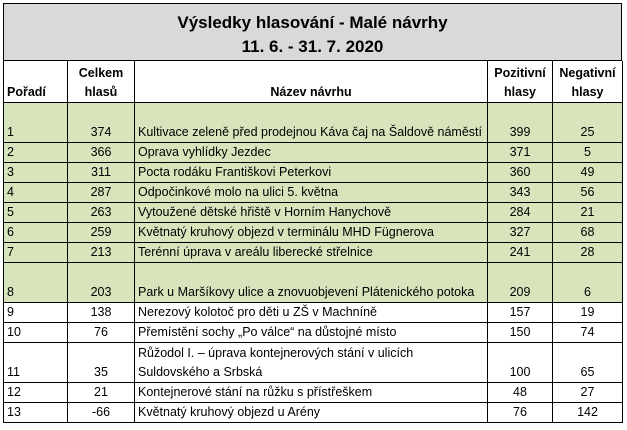  What do you see at coordinates (520, 232) in the screenshot?
I see `positive-votes-cell: 327` at bounding box center [520, 232].